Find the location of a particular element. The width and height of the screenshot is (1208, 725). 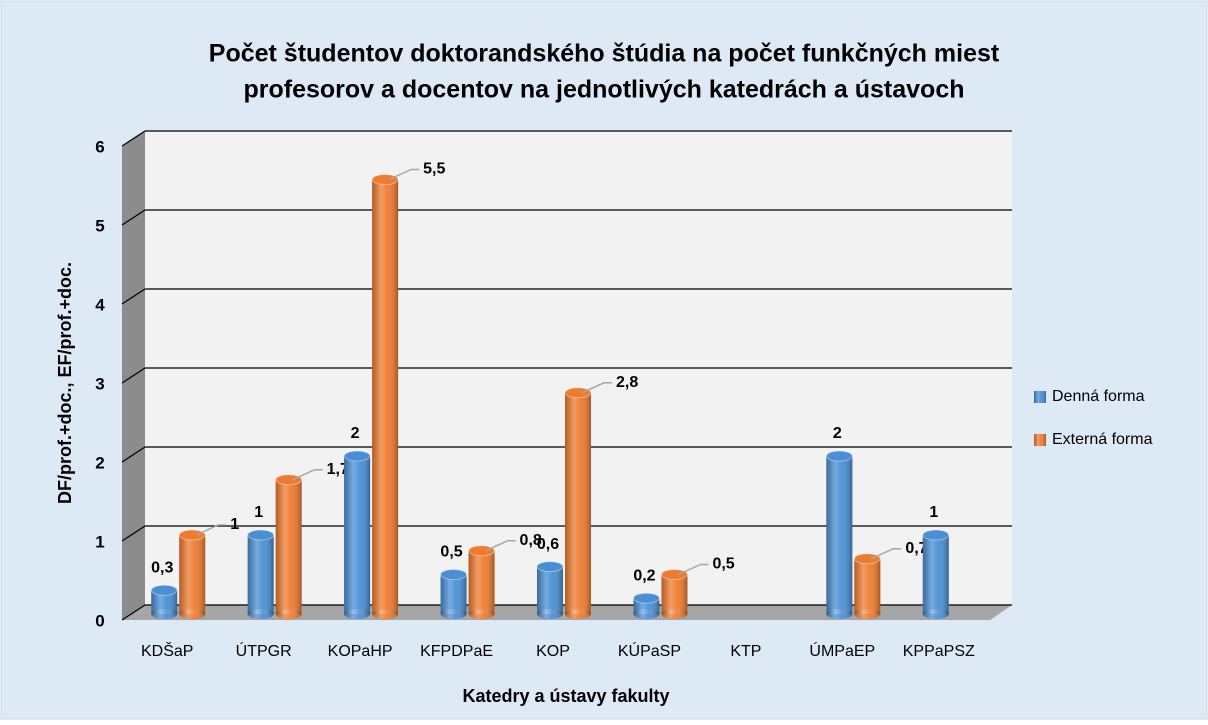

y-tick-label: 4 is located at coordinates (100, 304).